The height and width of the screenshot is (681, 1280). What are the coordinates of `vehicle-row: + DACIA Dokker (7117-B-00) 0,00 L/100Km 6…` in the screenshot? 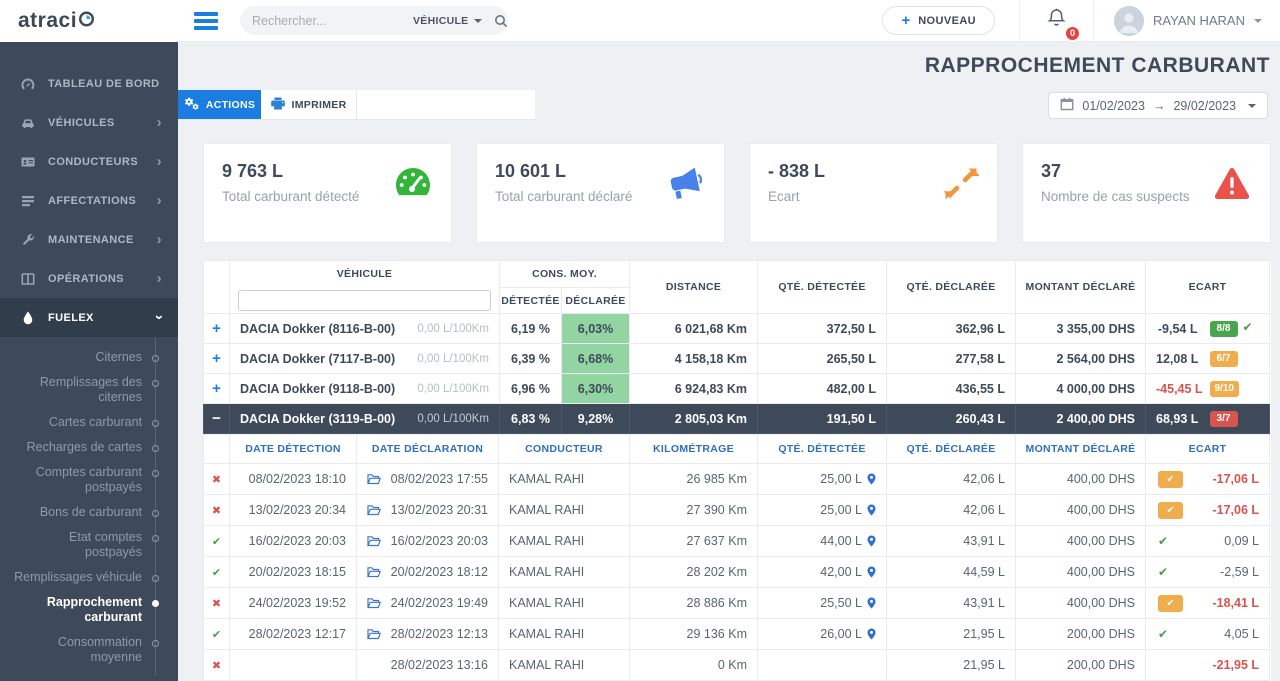 It's located at (737, 358).